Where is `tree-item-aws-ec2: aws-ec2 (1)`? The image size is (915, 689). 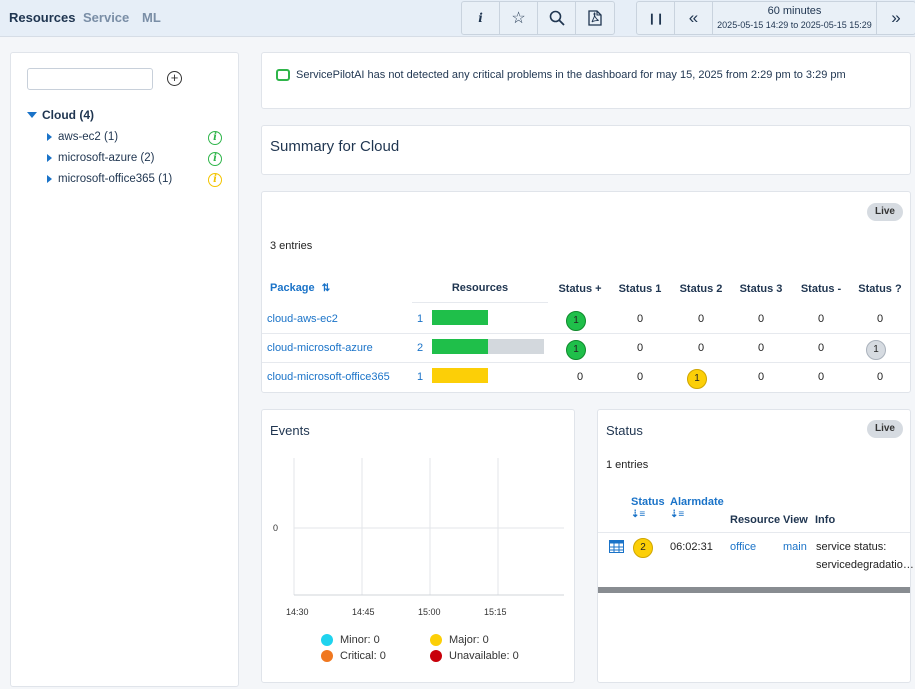 tree-item-aws-ec2: aws-ec2 (1) is located at coordinates (82, 137).